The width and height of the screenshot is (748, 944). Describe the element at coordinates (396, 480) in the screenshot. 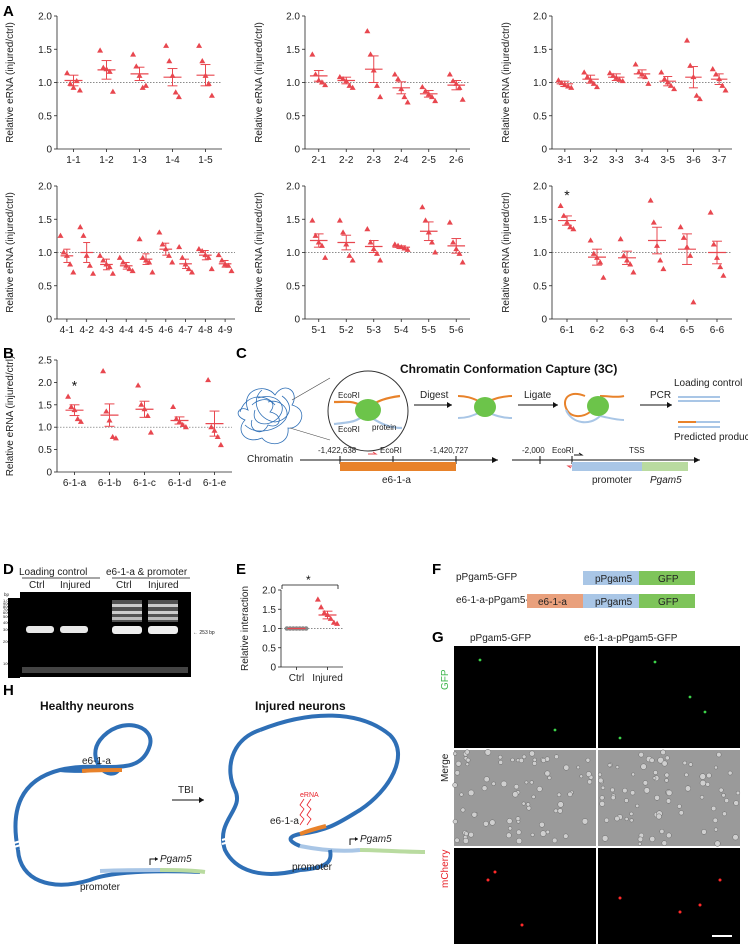

I see `e6-1-a-bar-label: e6-1-a` at that location.